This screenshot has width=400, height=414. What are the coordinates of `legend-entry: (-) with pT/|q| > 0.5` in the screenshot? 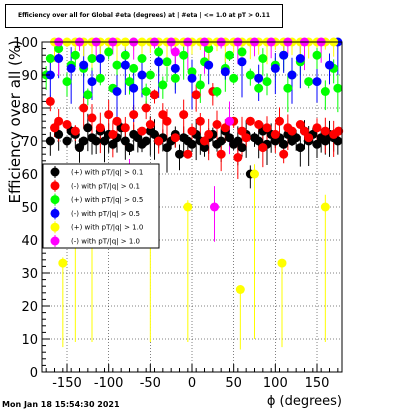 It's located at (105, 214).